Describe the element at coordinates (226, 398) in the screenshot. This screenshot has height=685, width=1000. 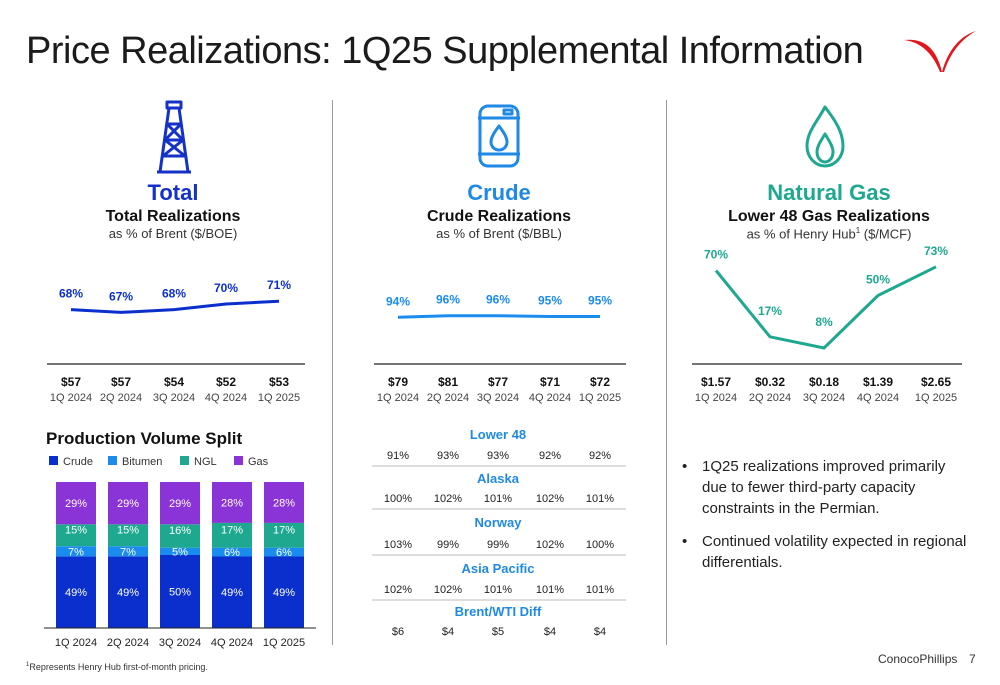
I see `total-quarter-tick: 4Q 2024` at that location.